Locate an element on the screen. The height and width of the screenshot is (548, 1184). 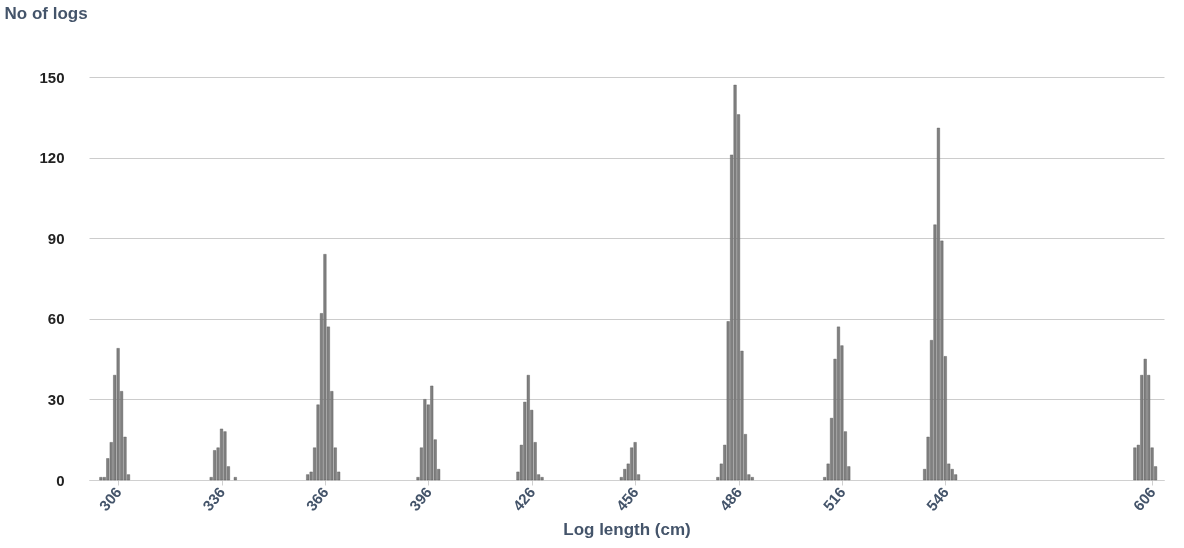
x-tick-label: 606 is located at coordinates (1144, 498).